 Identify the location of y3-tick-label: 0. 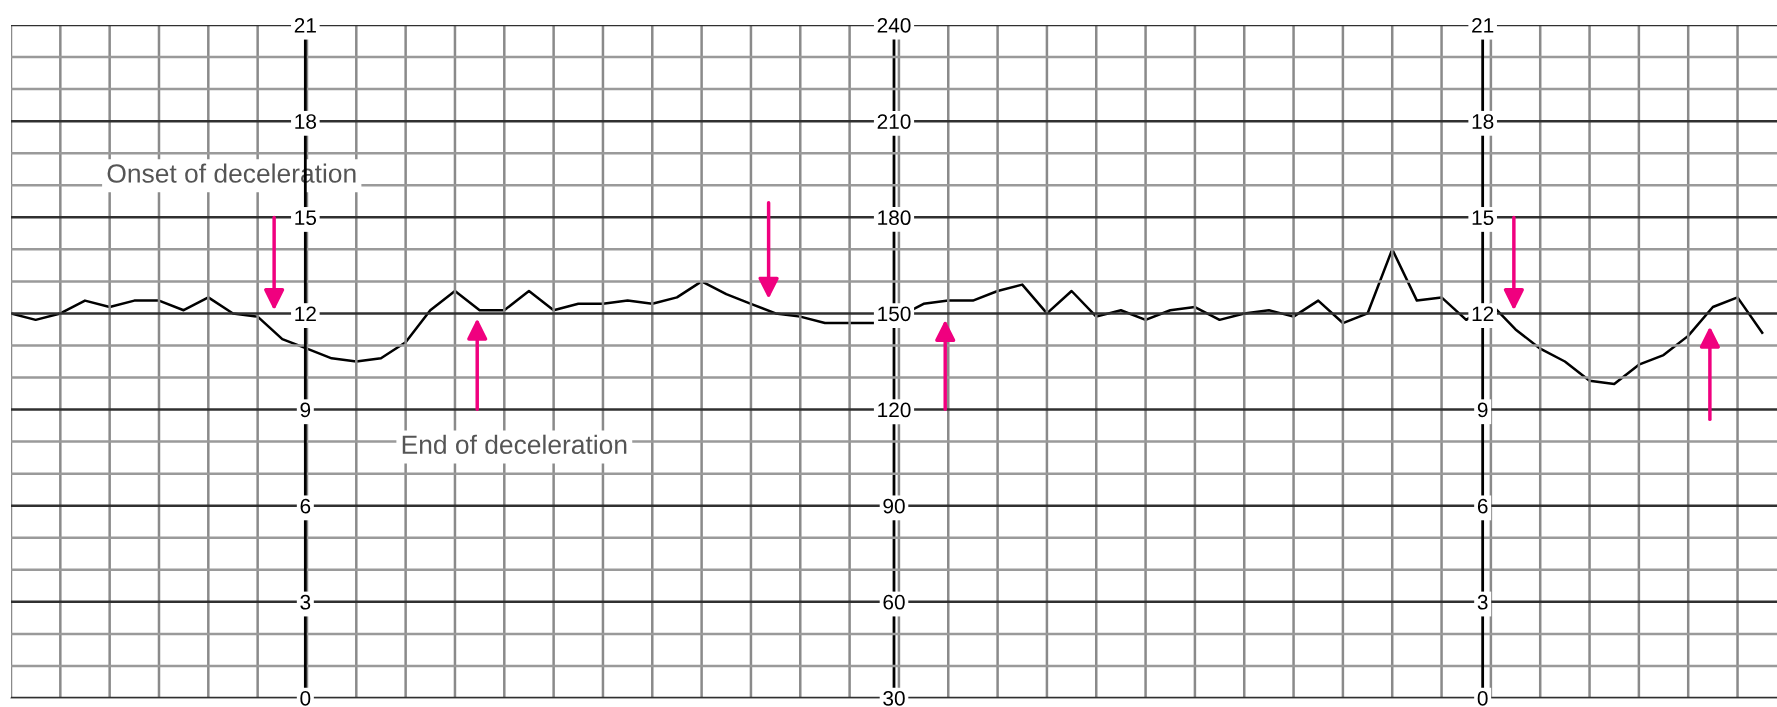
(305, 698).